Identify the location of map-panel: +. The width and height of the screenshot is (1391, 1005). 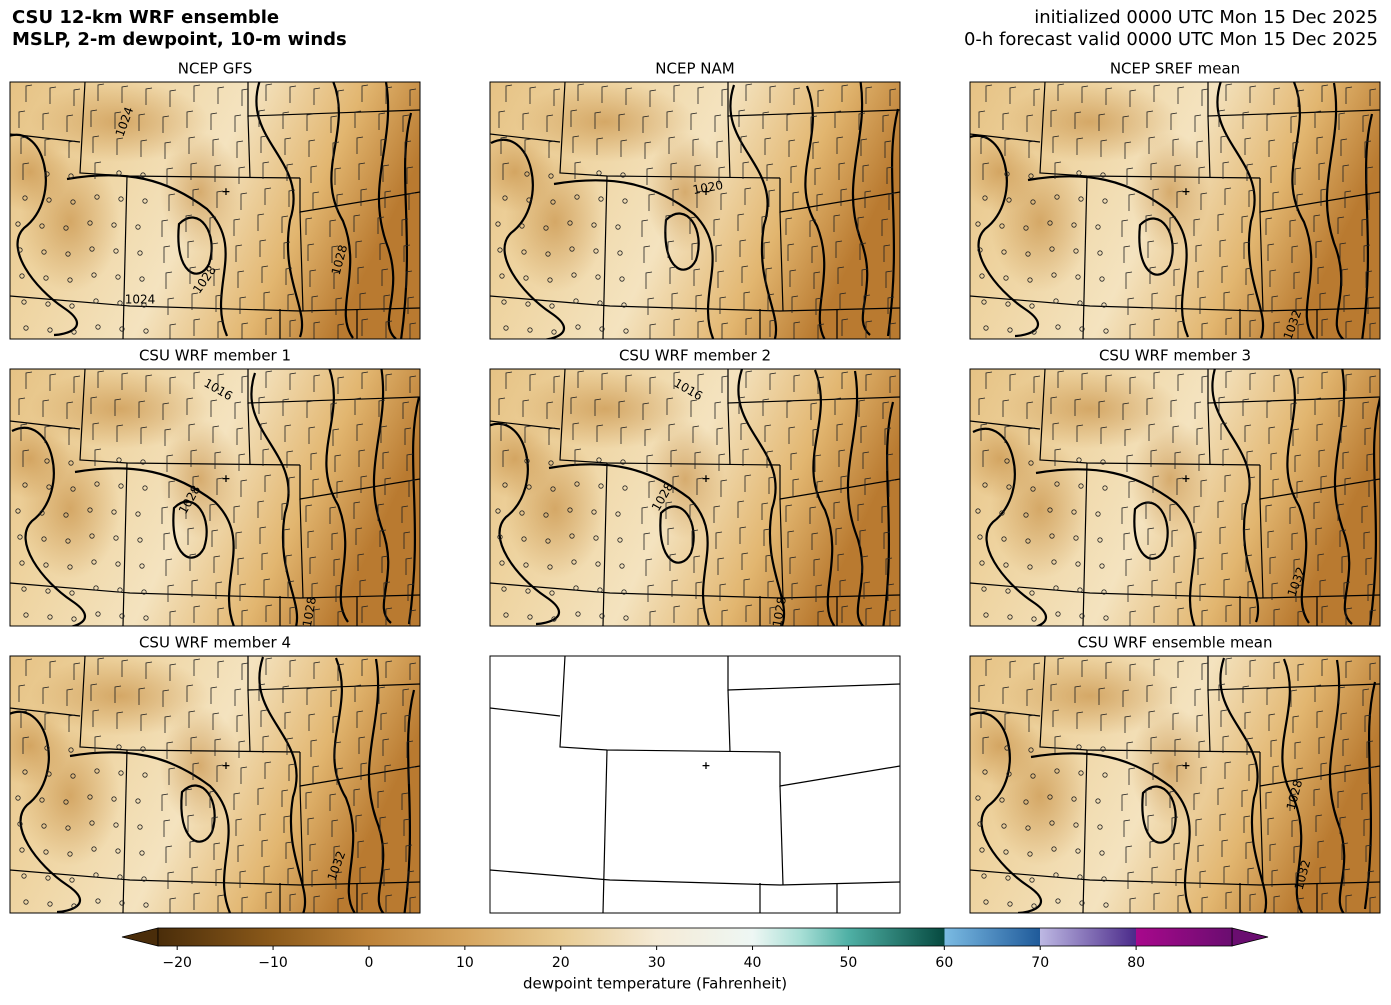
(695, 784).